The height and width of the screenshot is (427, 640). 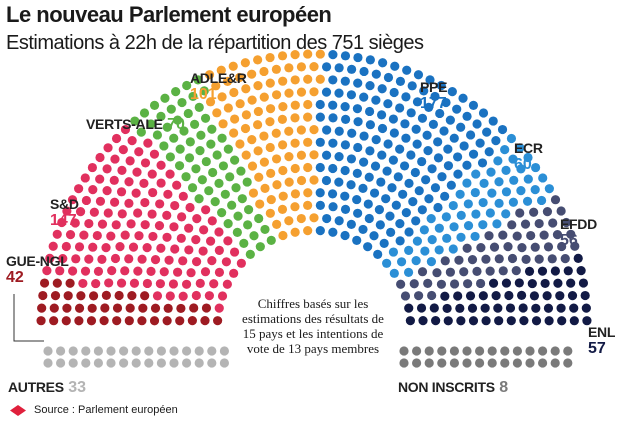 I want to click on label-efdd-count: 56, so click(x=569, y=241).